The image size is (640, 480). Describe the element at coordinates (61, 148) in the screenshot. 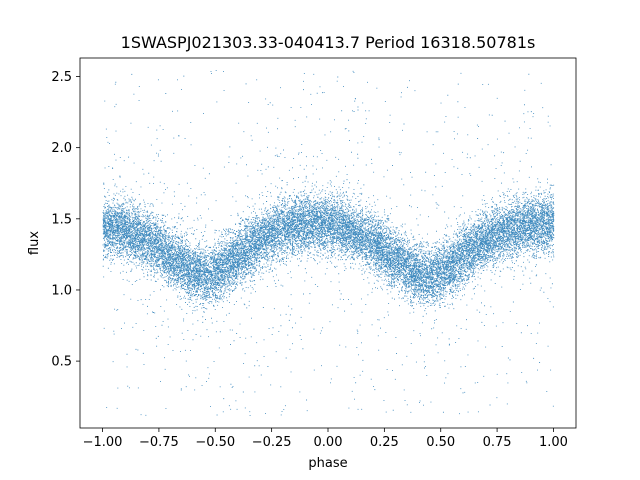

I see `y-tick-label: 2.0` at that location.